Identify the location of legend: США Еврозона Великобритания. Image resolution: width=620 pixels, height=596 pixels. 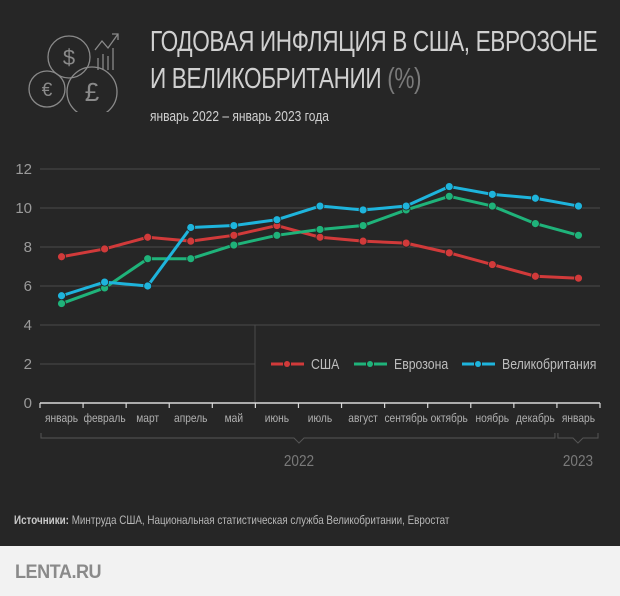
(433, 364).